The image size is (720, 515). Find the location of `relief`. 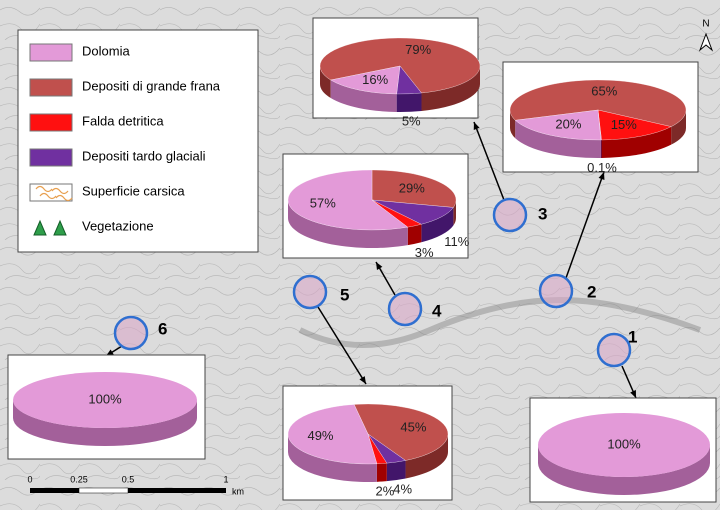

relief is located at coordinates (500, 322).